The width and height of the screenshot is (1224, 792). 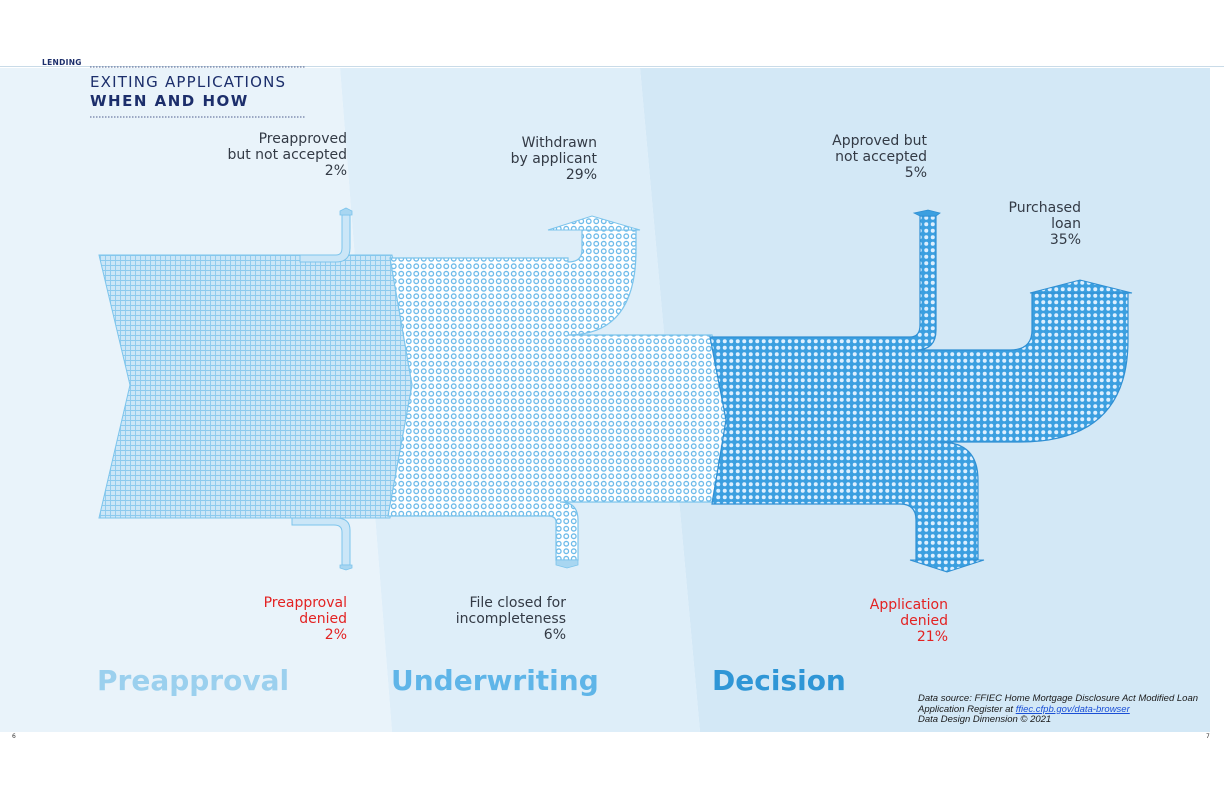 What do you see at coordinates (188, 82) in the screenshot?
I see `page-title-line1: EXITING APPLICATIONS` at bounding box center [188, 82].